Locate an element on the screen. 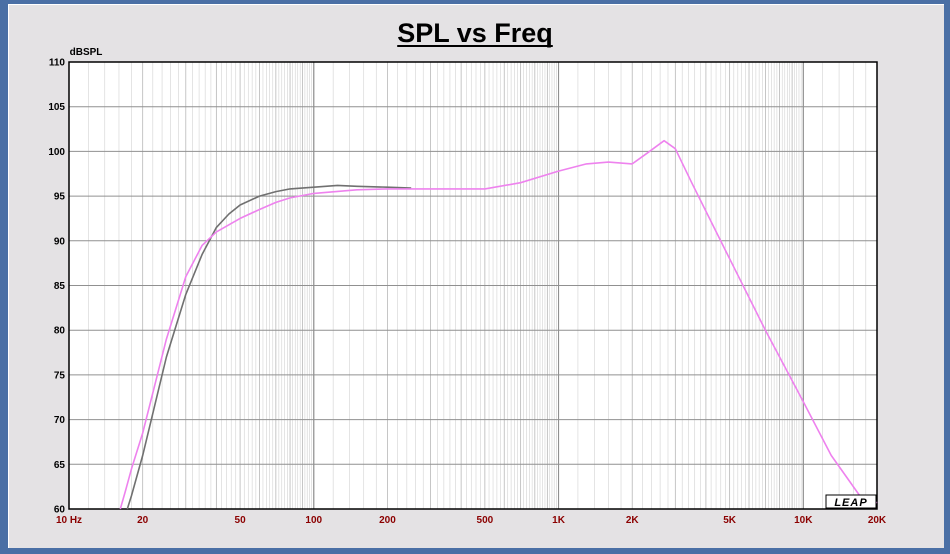 This screenshot has height=554, width=950. leap-logo-text: LEAP is located at coordinates (850, 503).